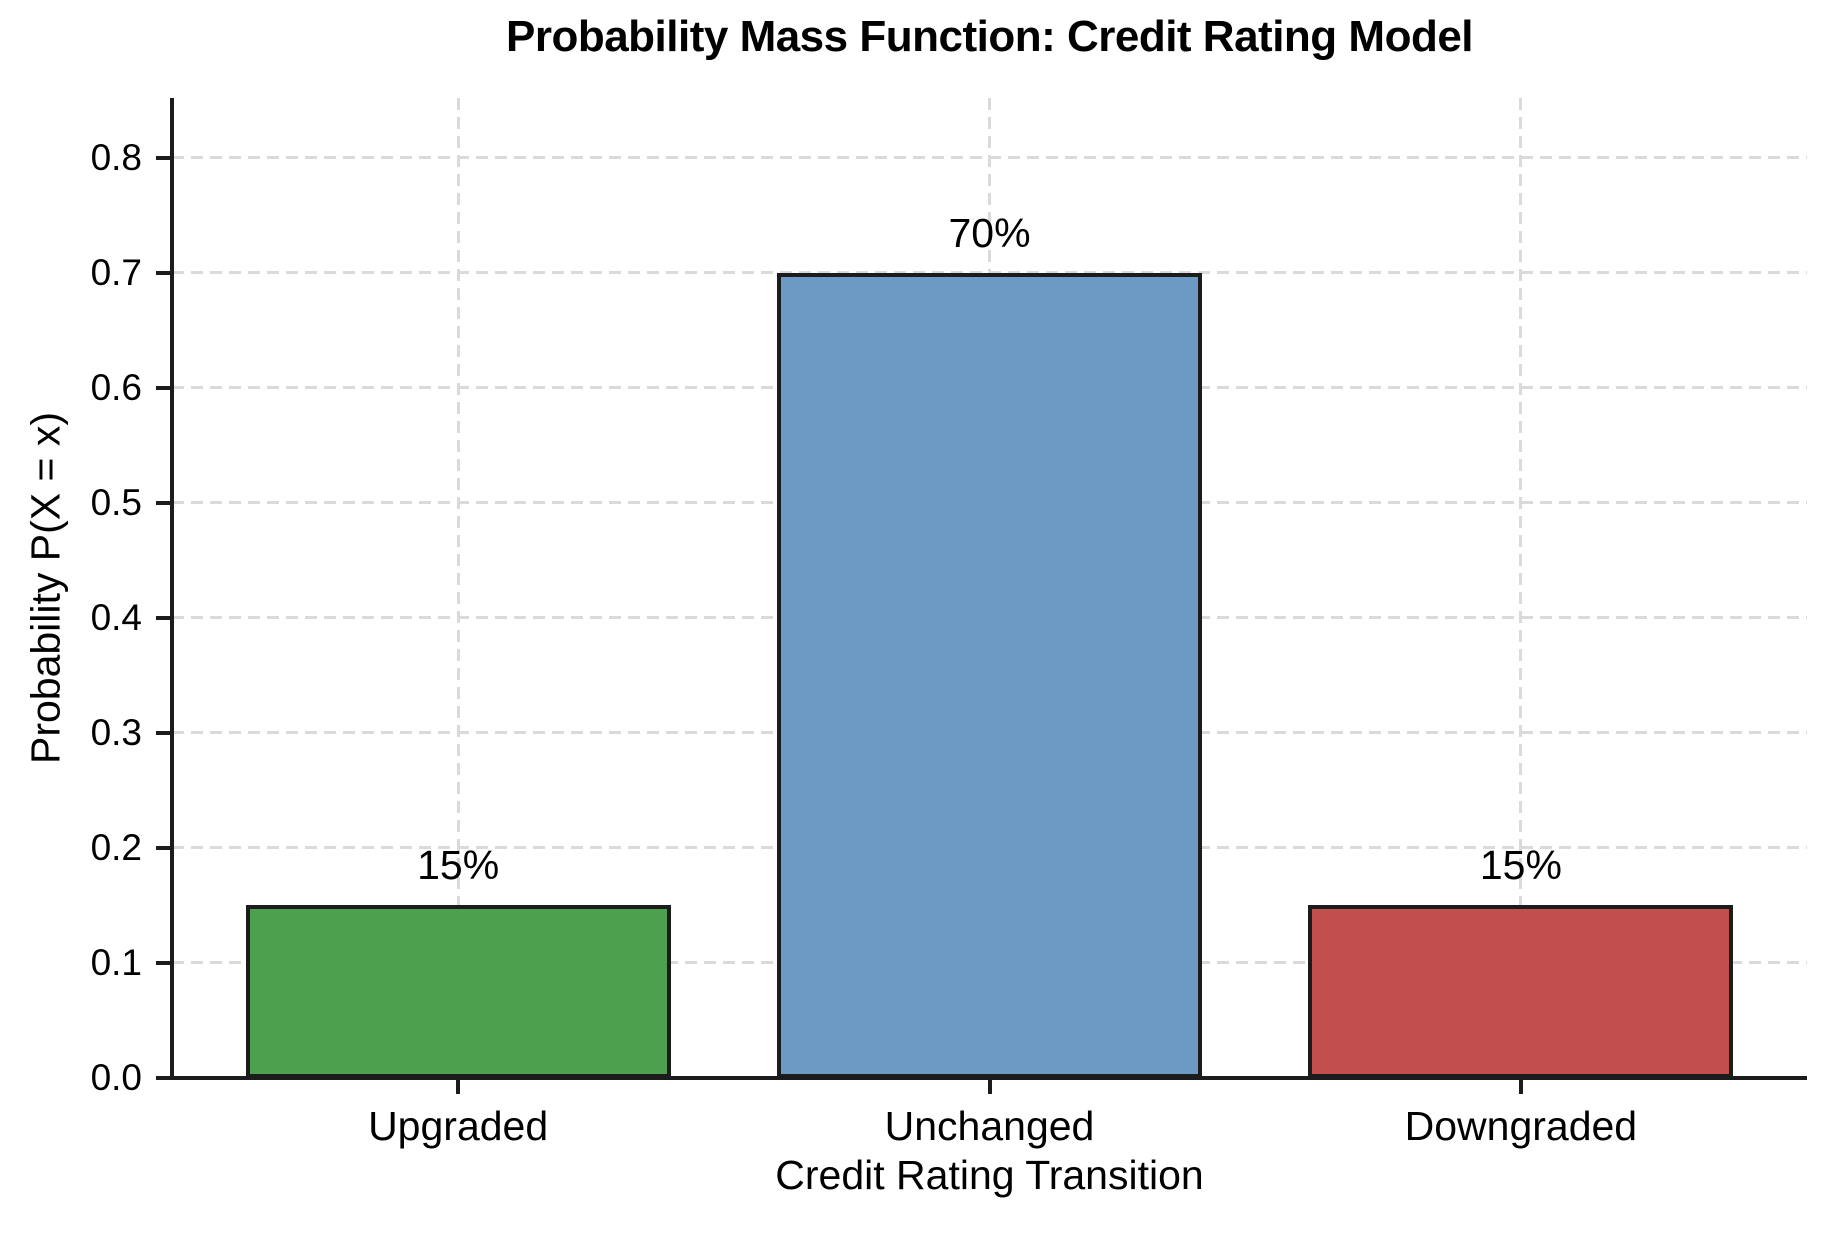  I want to click on x-axis-label: Credit Rating Transition, so click(989, 1175).